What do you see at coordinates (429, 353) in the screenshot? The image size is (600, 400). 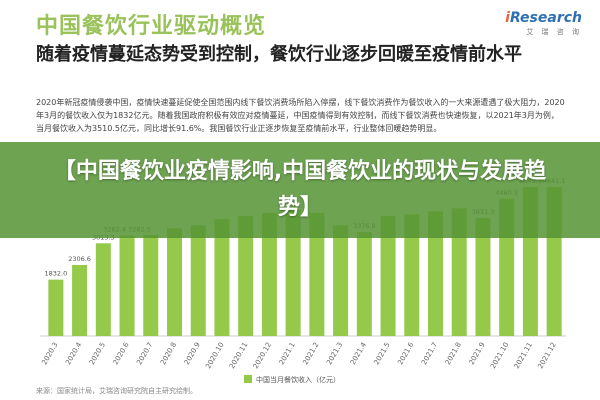 I see `x-tick-2021.7: 2021.7` at bounding box center [429, 353].